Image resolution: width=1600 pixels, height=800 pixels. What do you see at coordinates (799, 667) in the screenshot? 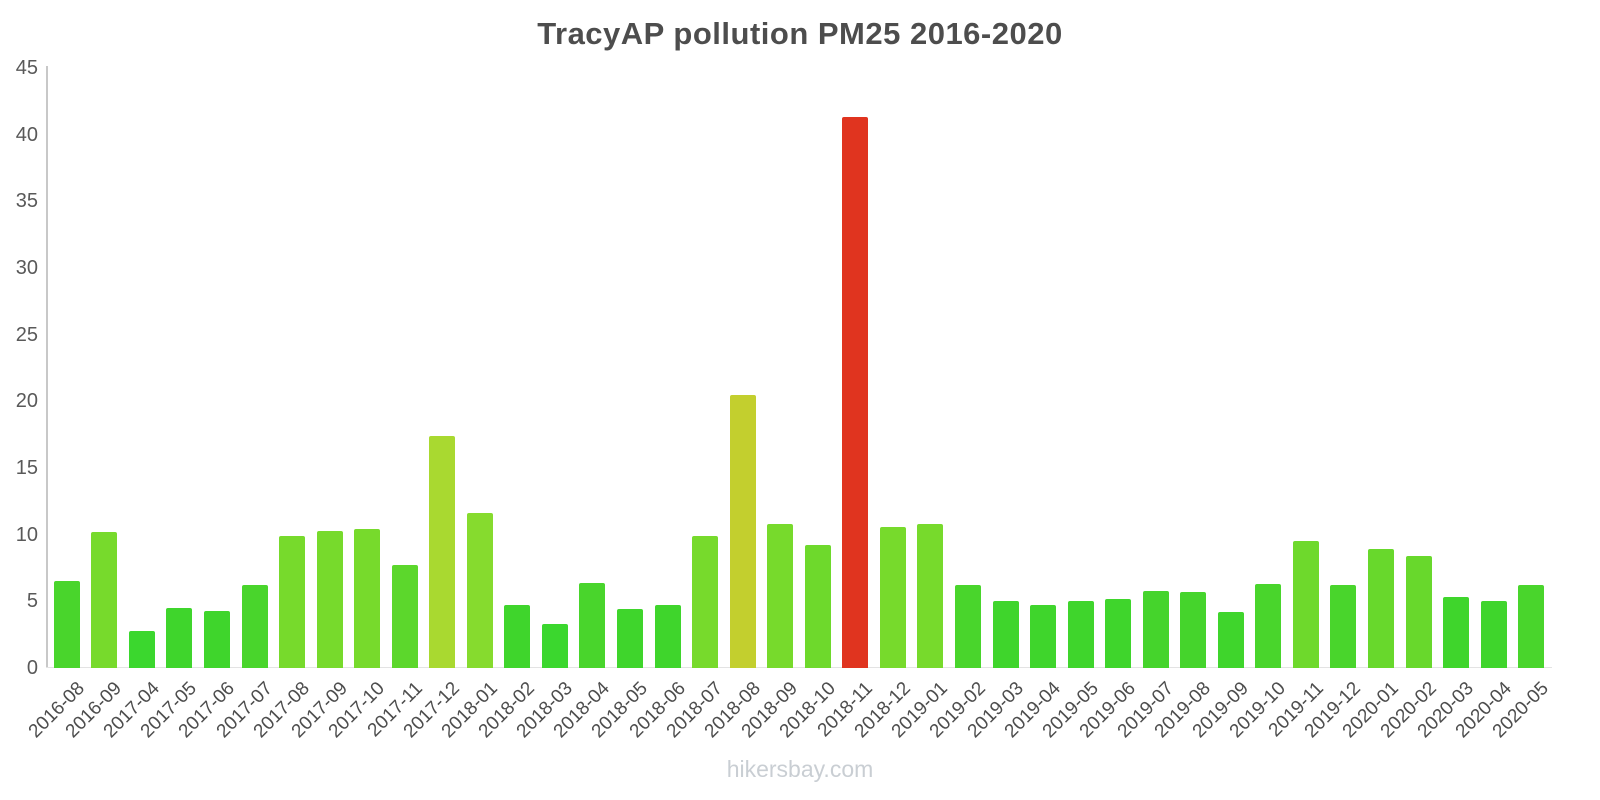
I see `x-axis-line` at bounding box center [799, 667].